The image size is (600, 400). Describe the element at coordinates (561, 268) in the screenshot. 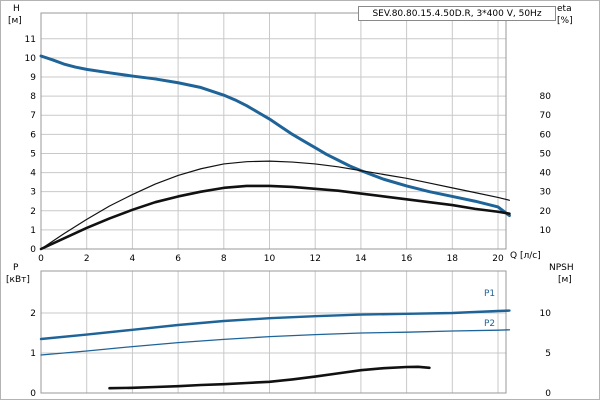

I see `npsh-axis-name: NPSH` at that location.